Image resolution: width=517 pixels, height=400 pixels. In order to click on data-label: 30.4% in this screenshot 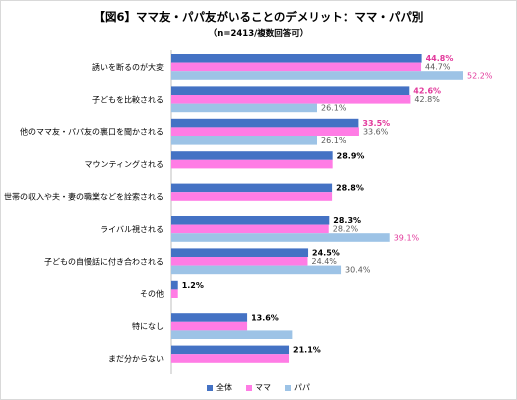, I will do `click(358, 270)`.